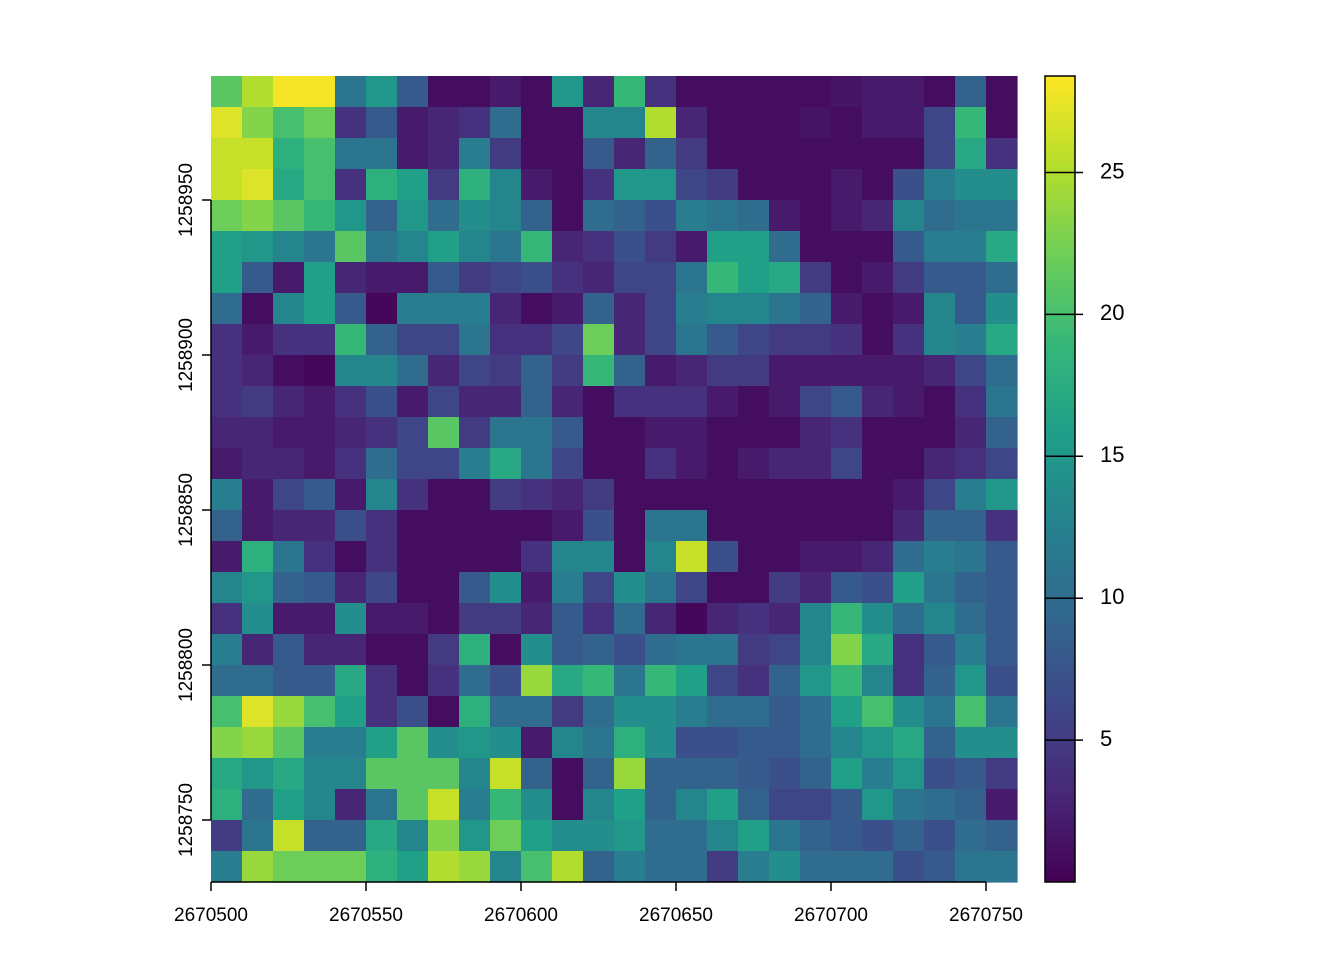  Describe the element at coordinates (186, 820) in the screenshot. I see `y-tick-label: 1258750` at that location.